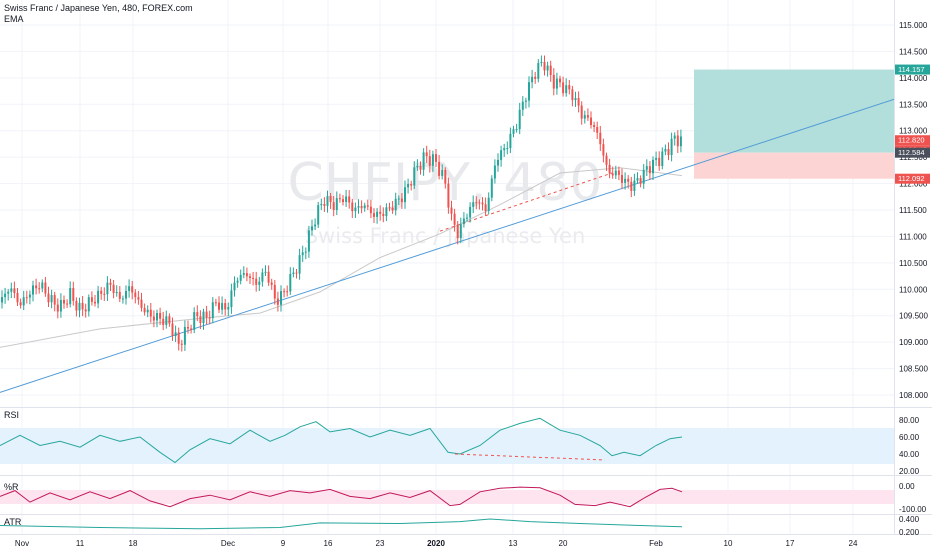 The height and width of the screenshot is (550, 932). I want to click on ema-legend: EMA, so click(14, 19).